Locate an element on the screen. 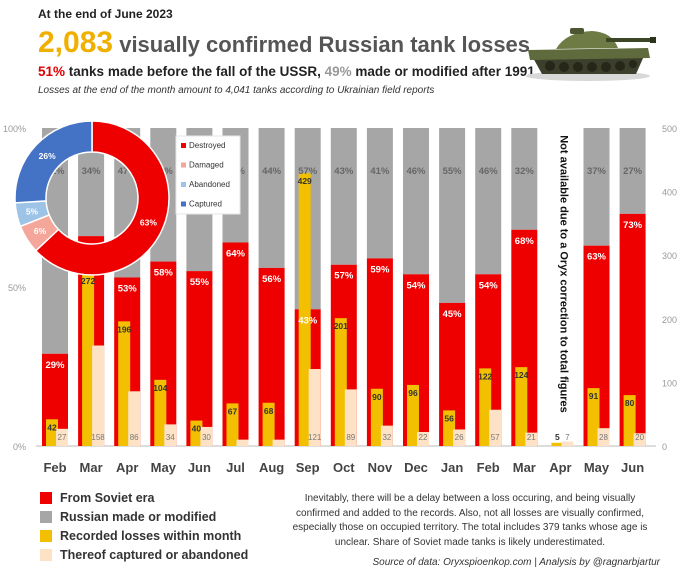  bar-soviet-era is located at coordinates (199, 358).